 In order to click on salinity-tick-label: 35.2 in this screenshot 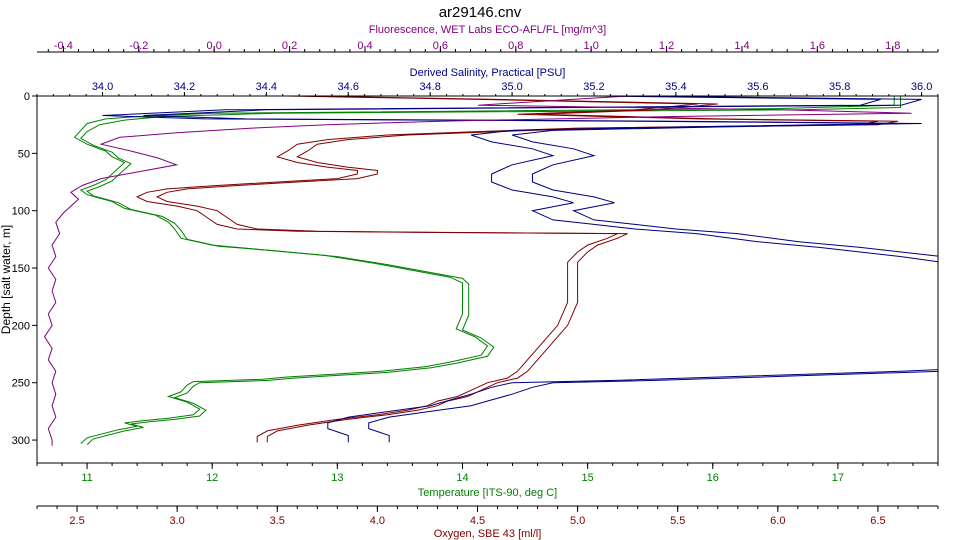, I will do `click(593, 87)`.